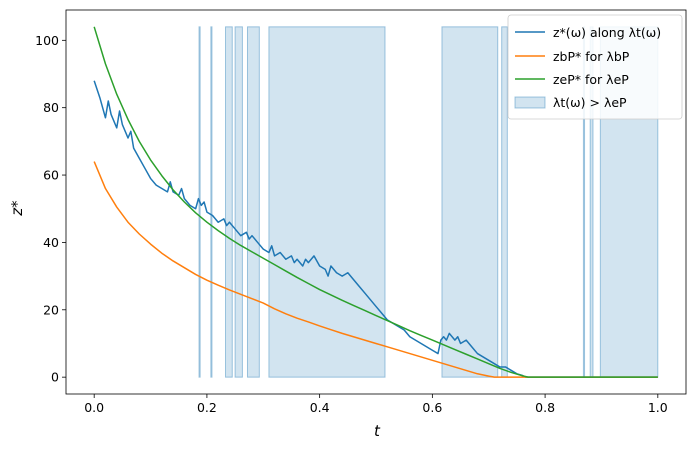 The image size is (698, 454). What do you see at coordinates (207, 407) in the screenshot?
I see `x-tick-label: 0.2` at bounding box center [207, 407].